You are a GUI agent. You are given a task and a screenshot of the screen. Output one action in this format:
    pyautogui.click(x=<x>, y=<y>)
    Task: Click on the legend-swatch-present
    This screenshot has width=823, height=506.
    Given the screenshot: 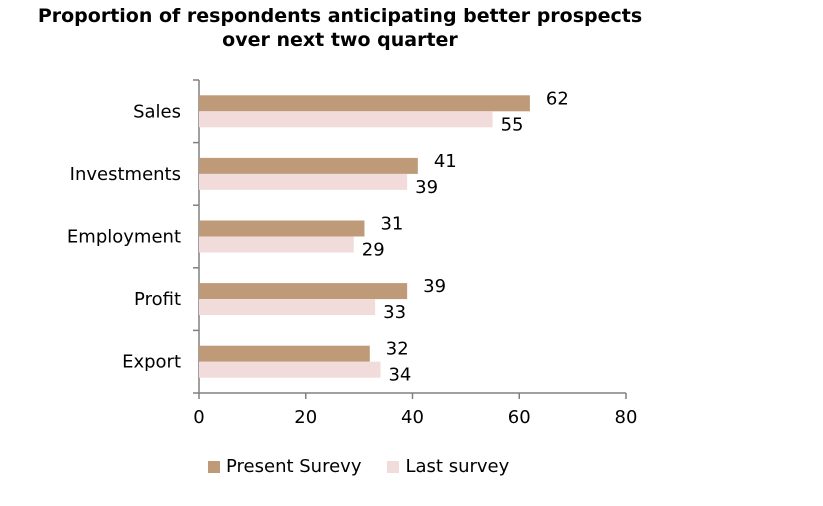 What is the action you would take?
    pyautogui.click(x=214, y=466)
    